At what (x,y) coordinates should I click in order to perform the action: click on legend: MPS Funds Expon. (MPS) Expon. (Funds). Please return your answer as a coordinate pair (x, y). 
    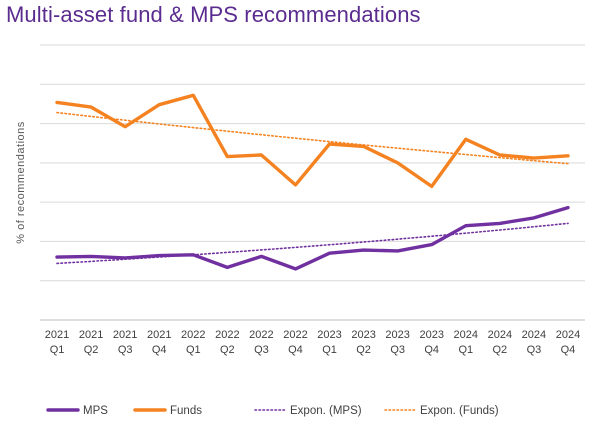
    Looking at the image, I should click on (272, 411).